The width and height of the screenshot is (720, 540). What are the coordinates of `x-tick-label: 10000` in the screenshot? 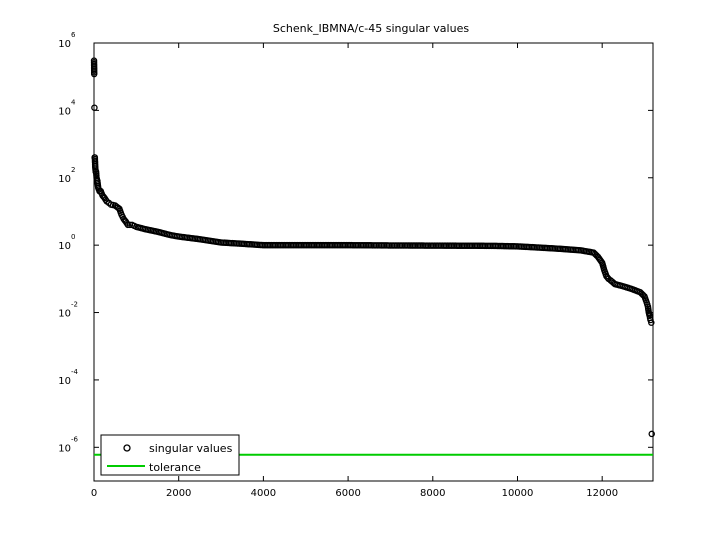 It's located at (518, 493).